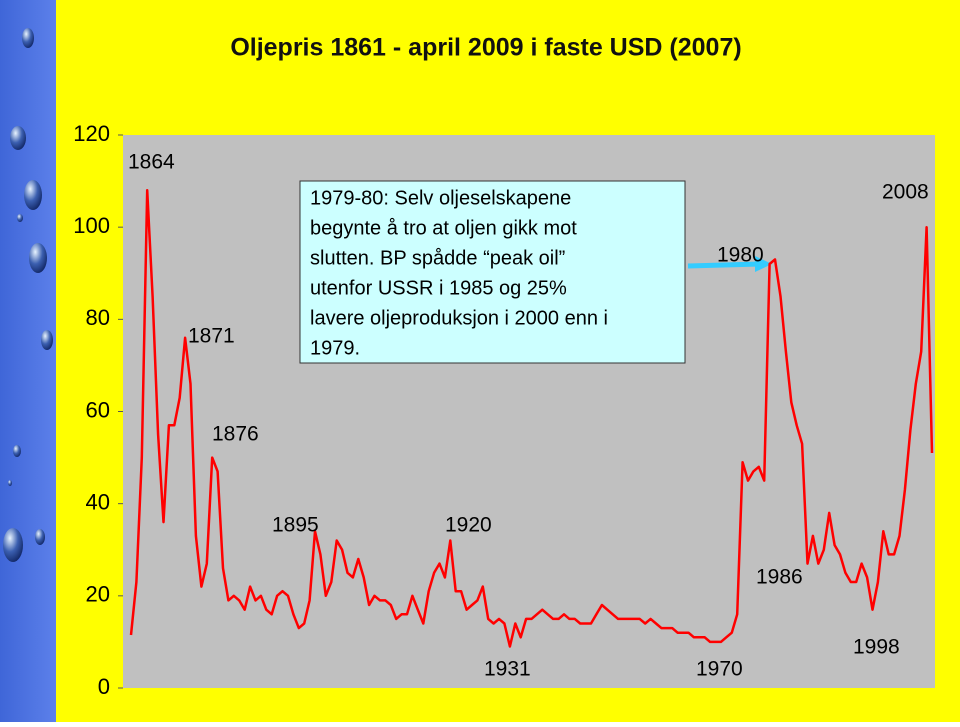  What do you see at coordinates (779, 577) in the screenshot?
I see `annotation: 1986` at bounding box center [779, 577].